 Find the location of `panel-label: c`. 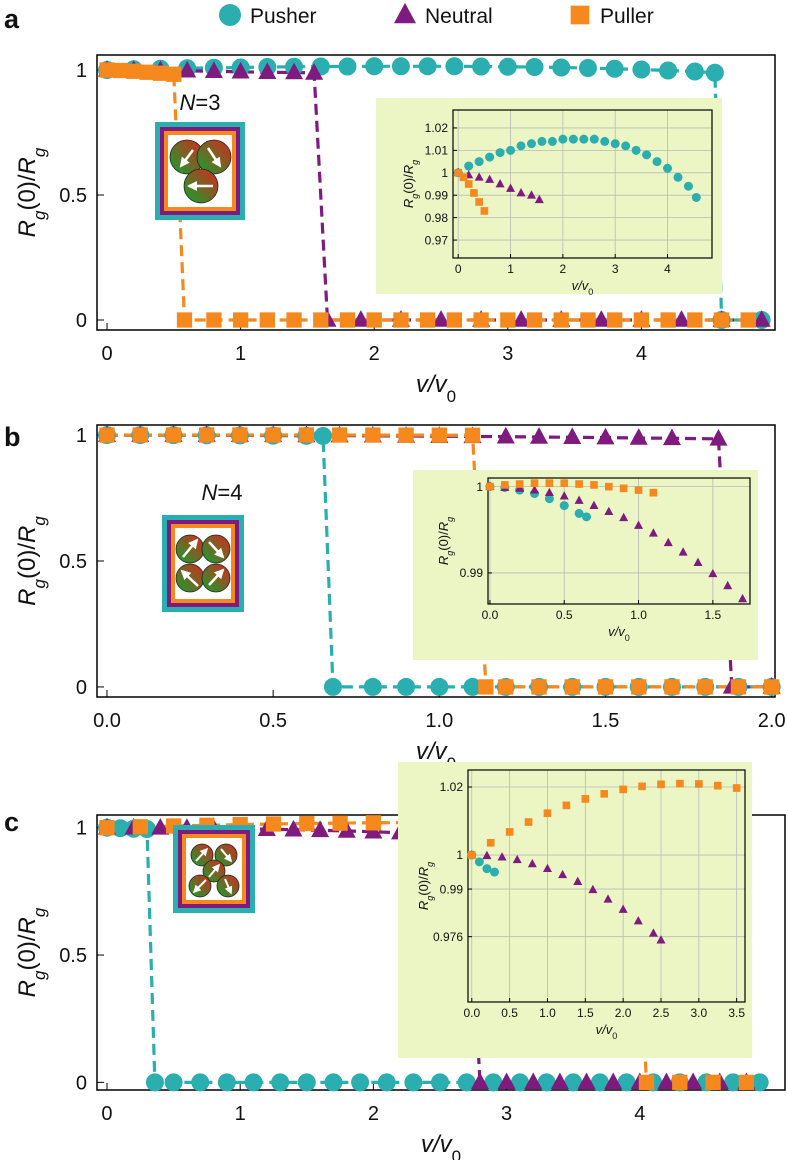

panel-label: c is located at coordinates (11, 822).